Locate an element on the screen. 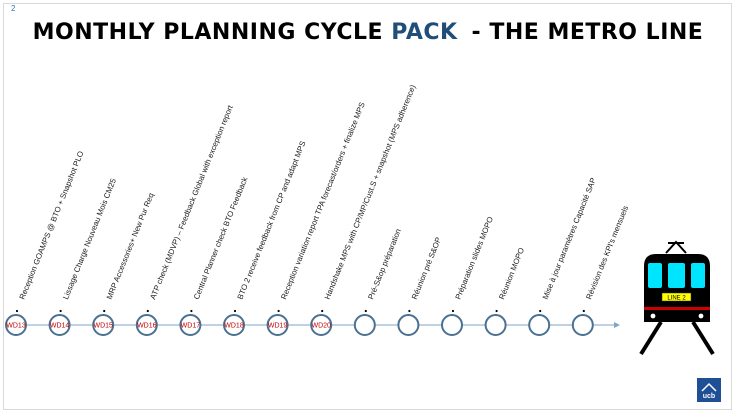 Image resolution: width=736 pixels, height=414 pixels. station-workday-label: WD13 is located at coordinates (16, 326).